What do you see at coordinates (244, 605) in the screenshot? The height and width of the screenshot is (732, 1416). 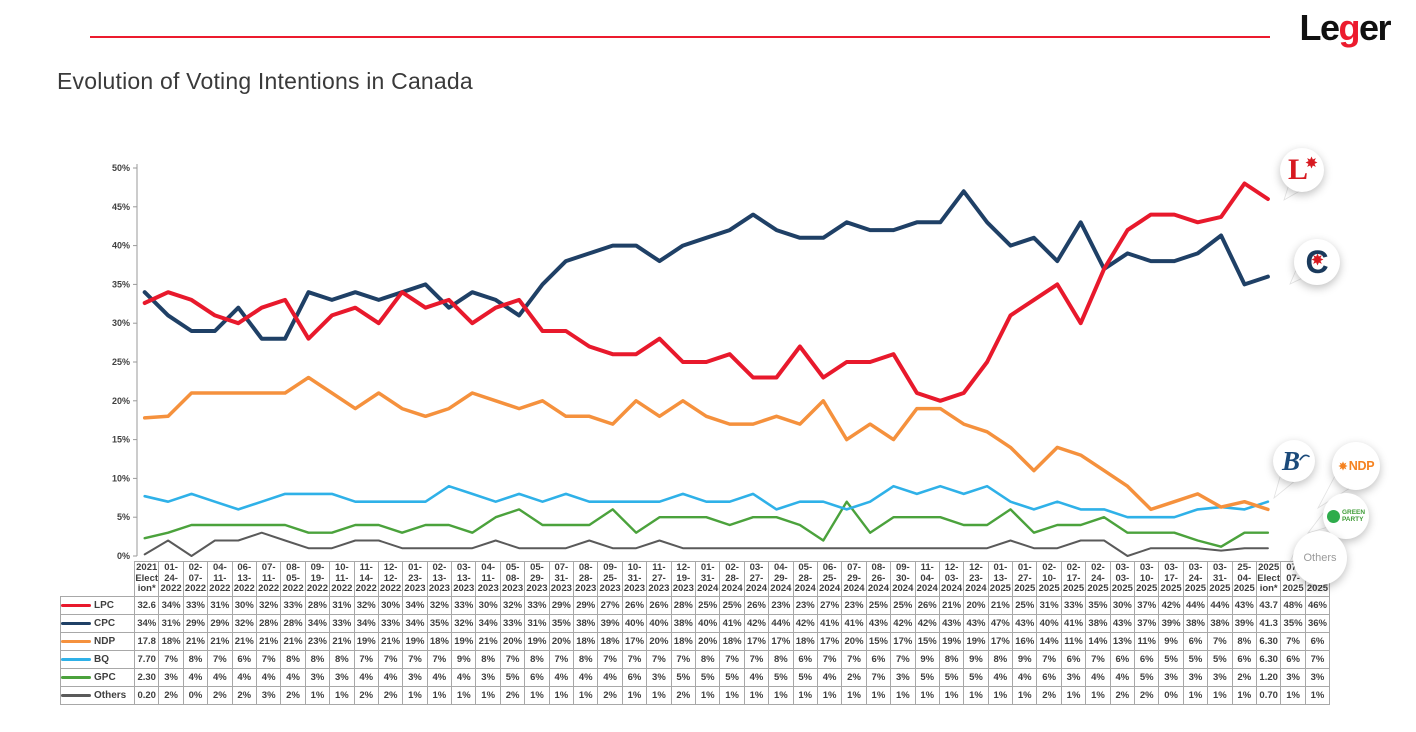 I see `value-cell: 30%` at bounding box center [244, 605].